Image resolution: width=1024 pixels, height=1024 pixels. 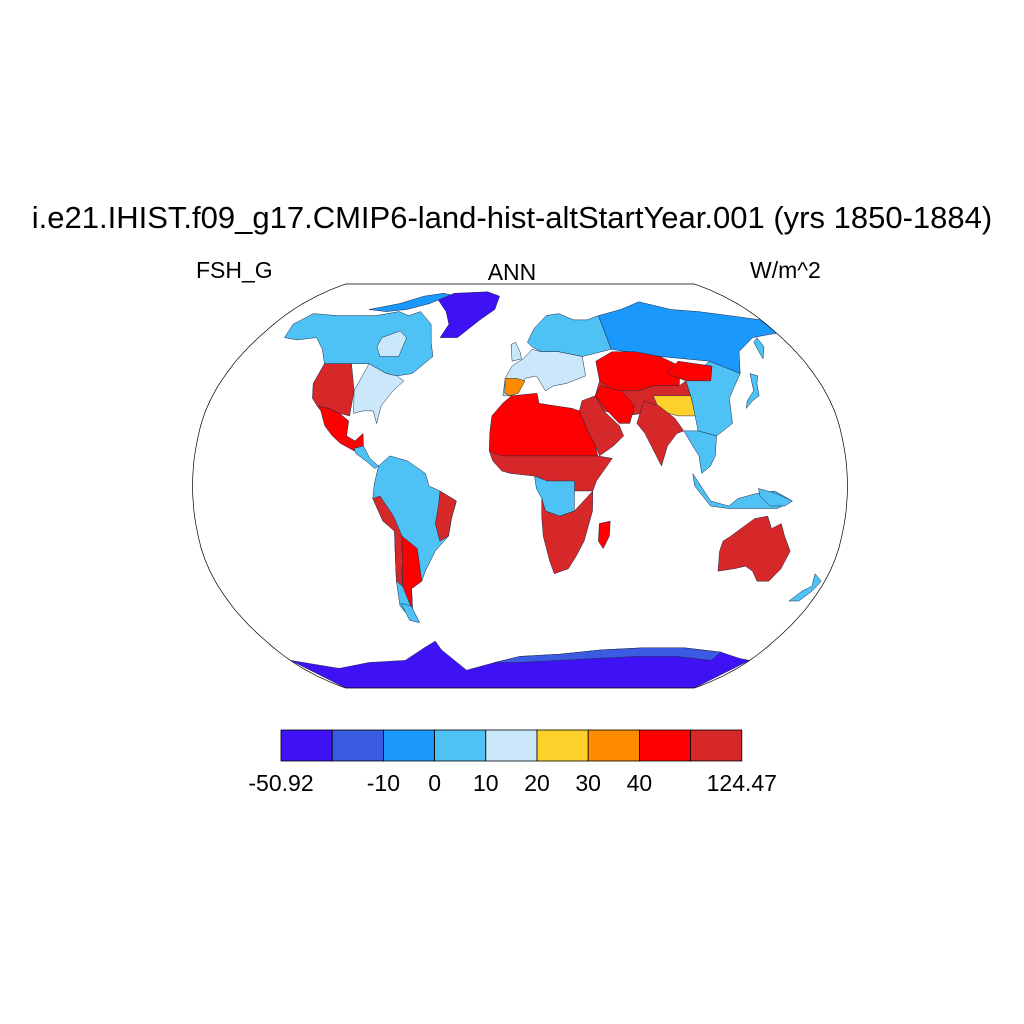 I want to click on land-hudson-region, so click(x=391, y=343).